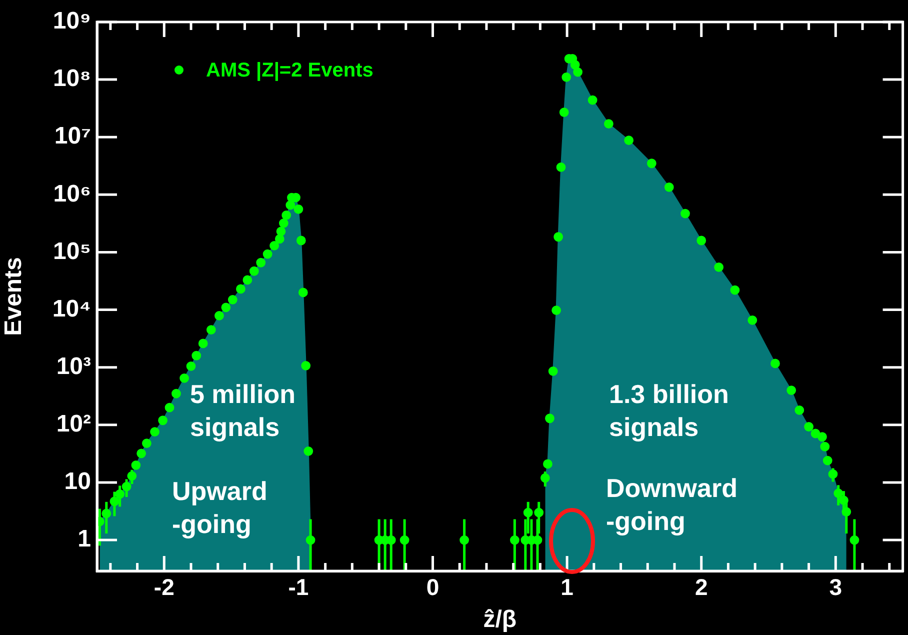 Image resolution: width=908 pixels, height=635 pixels. What do you see at coordinates (71, 308) in the screenshot?
I see `y-tick-label: 10⁴` at bounding box center [71, 308].